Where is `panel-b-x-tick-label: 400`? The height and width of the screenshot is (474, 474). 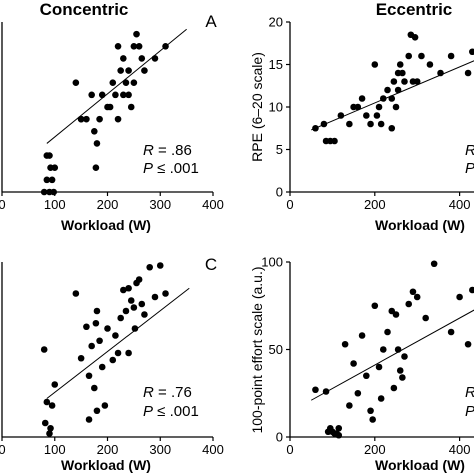 panel-b-x-tick-label: 400 is located at coordinates (460, 204).